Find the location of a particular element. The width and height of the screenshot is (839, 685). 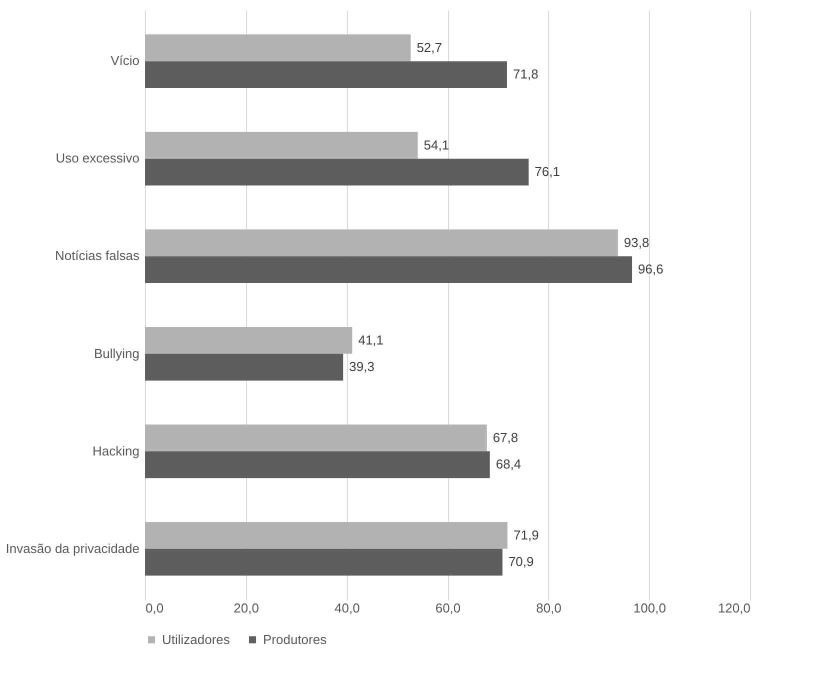

data-label: 67,8 is located at coordinates (505, 437).